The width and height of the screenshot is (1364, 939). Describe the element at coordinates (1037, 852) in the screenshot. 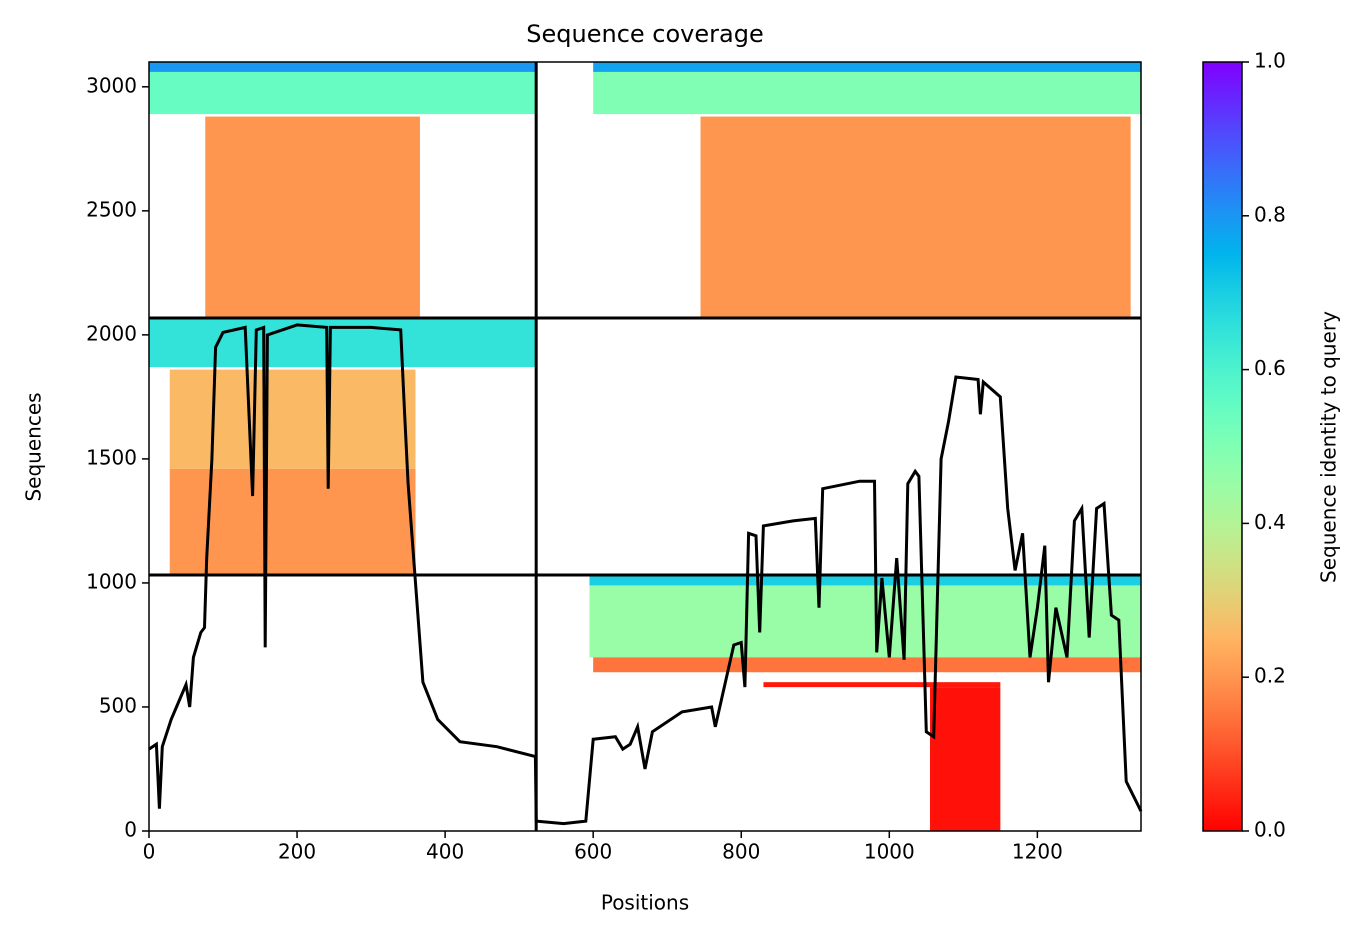

I see `x-tick-label: 1200` at that location.